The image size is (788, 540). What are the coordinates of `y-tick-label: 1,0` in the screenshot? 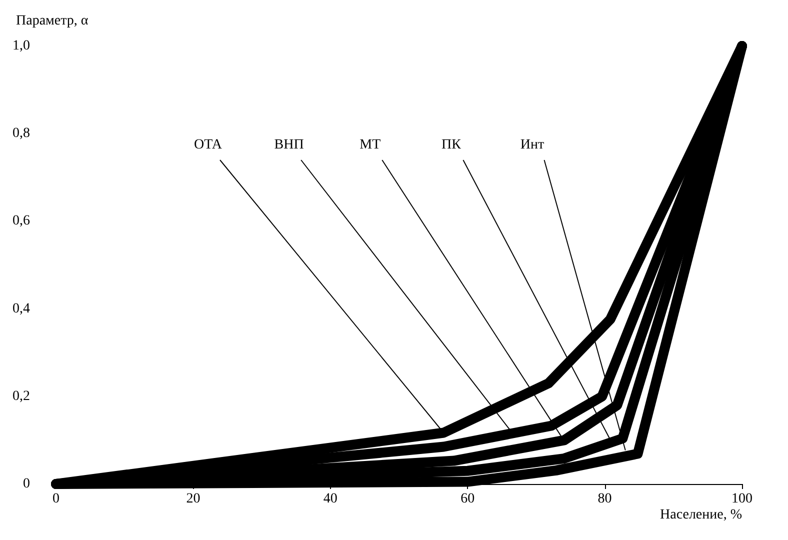 It's located at (21, 46).